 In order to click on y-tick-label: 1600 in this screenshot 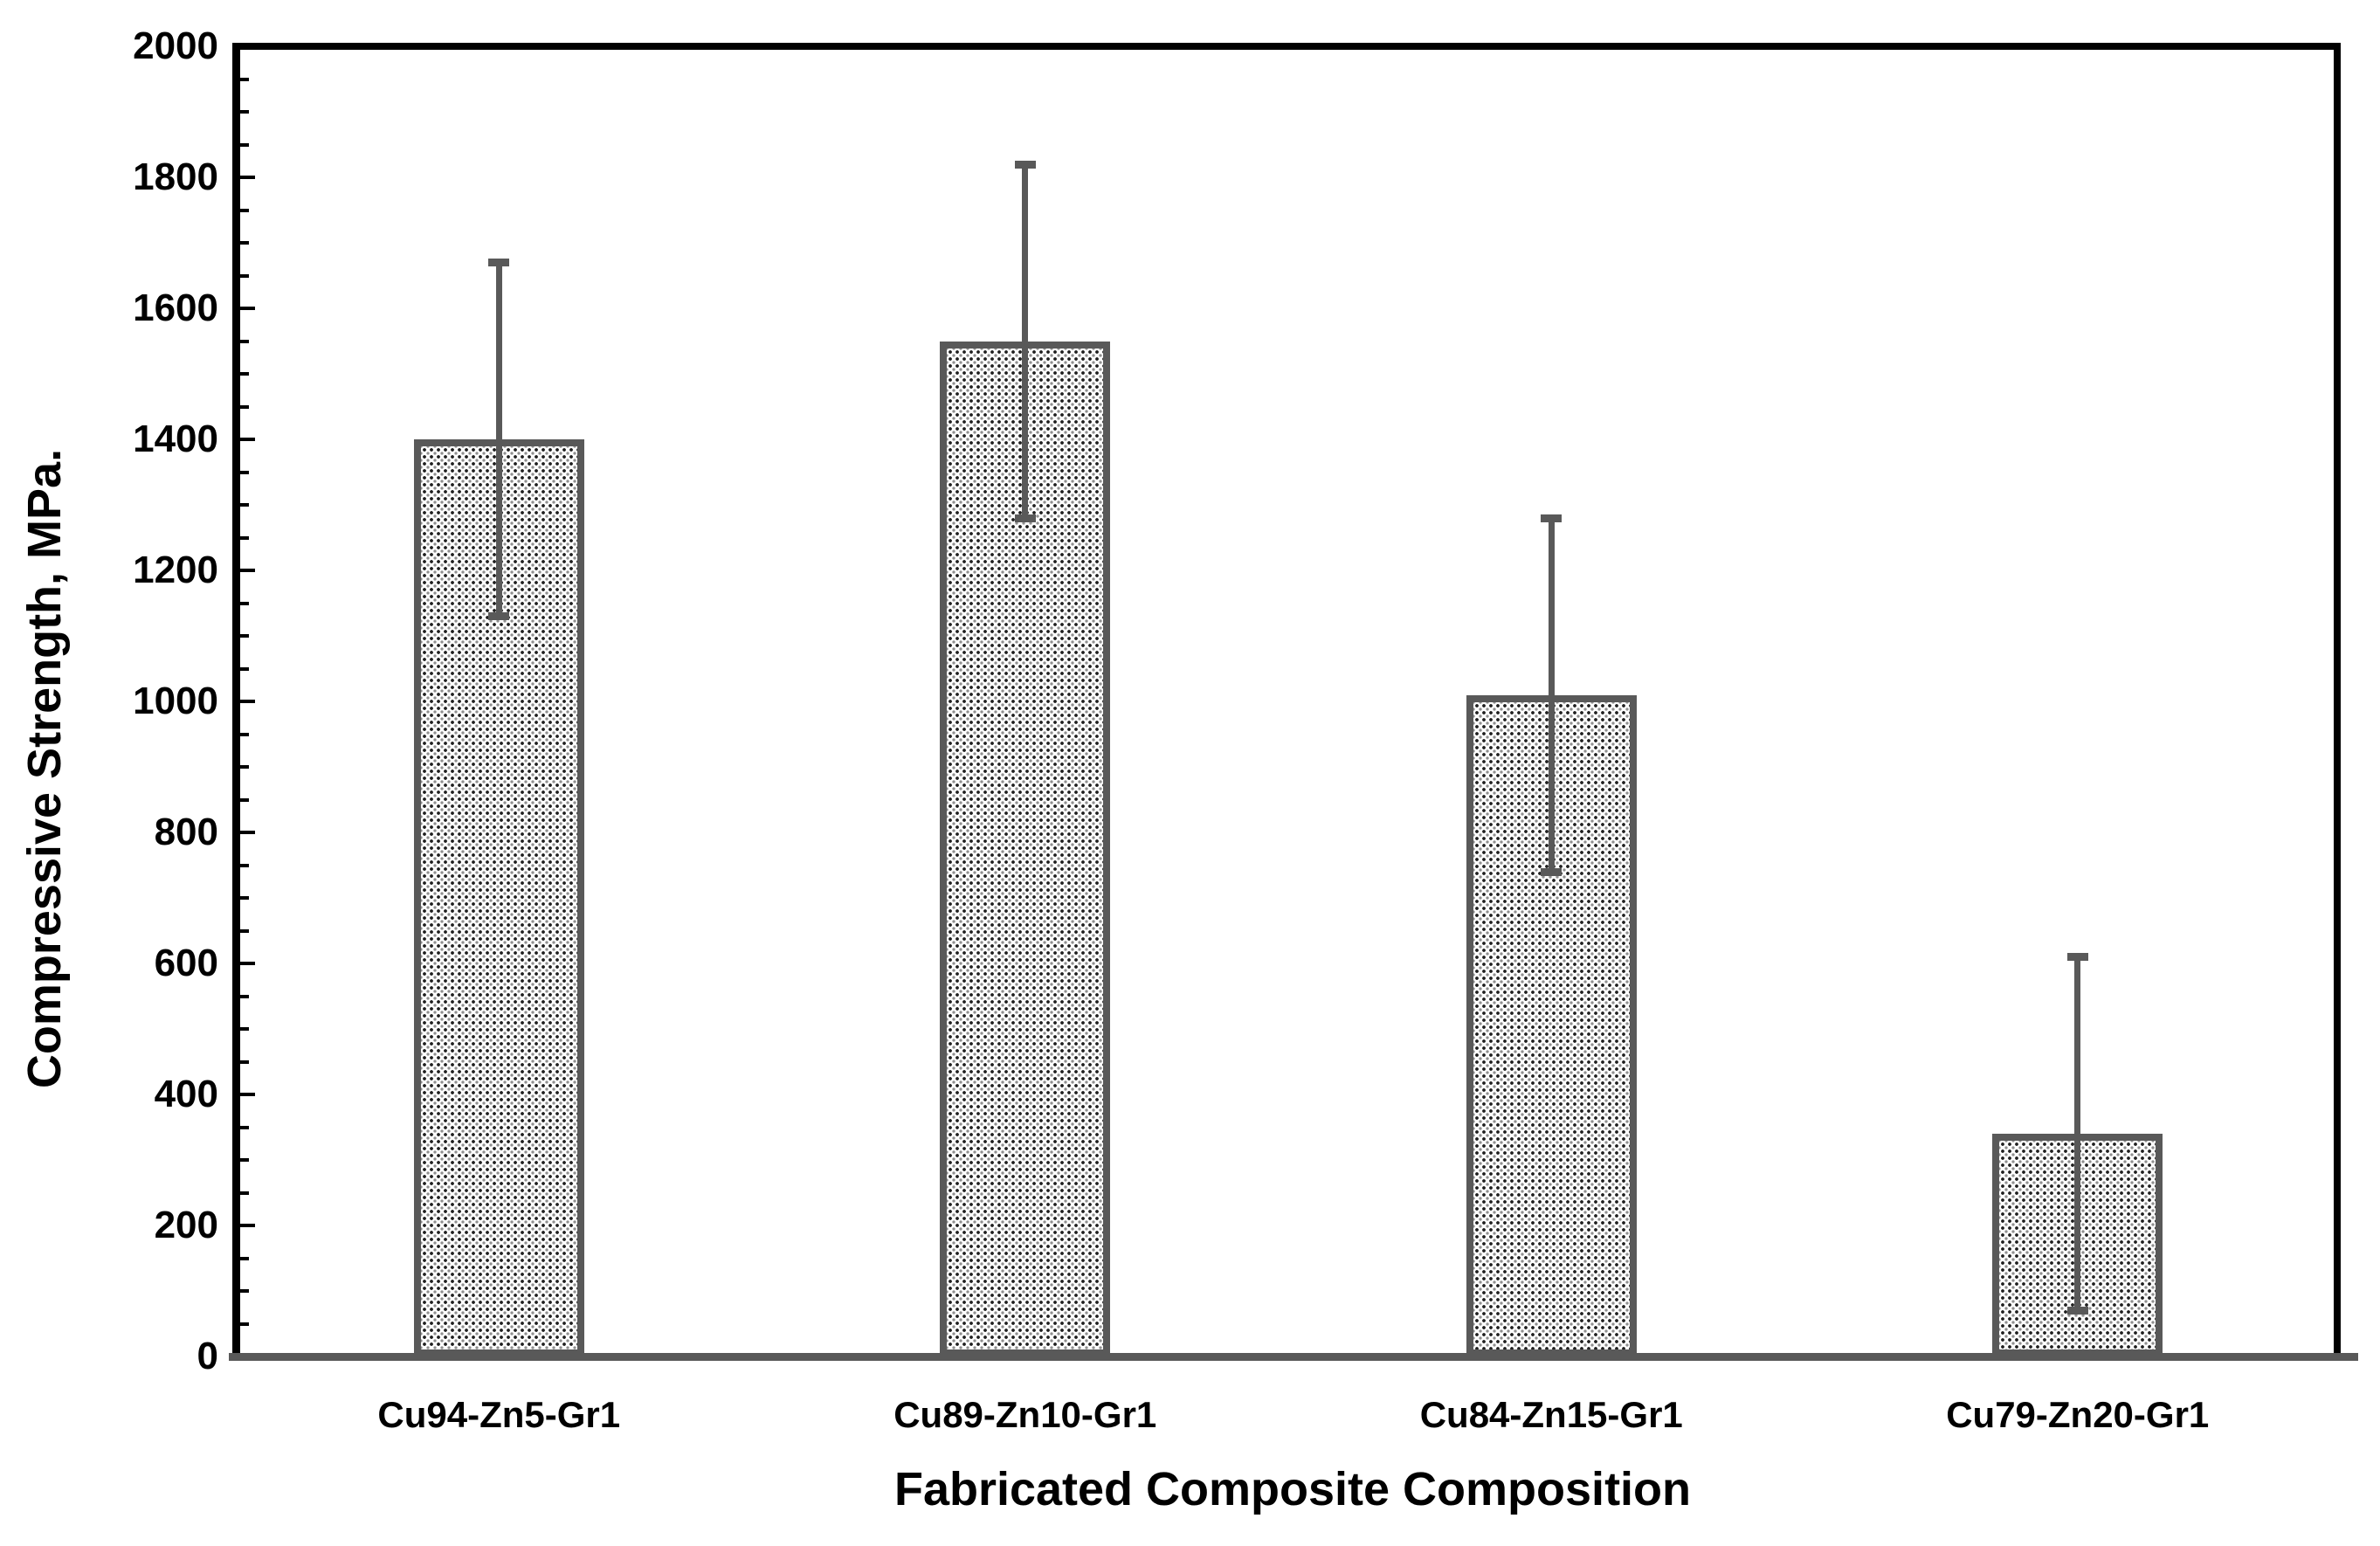, I will do `click(175, 307)`.